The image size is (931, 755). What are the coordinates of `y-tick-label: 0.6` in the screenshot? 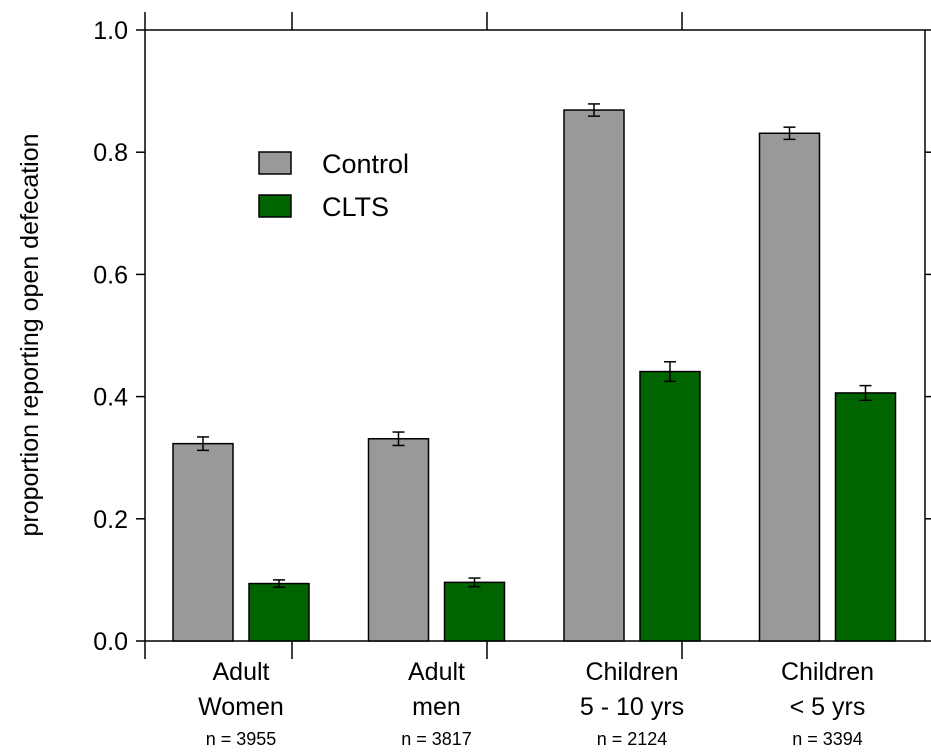 It's located at (110, 275).